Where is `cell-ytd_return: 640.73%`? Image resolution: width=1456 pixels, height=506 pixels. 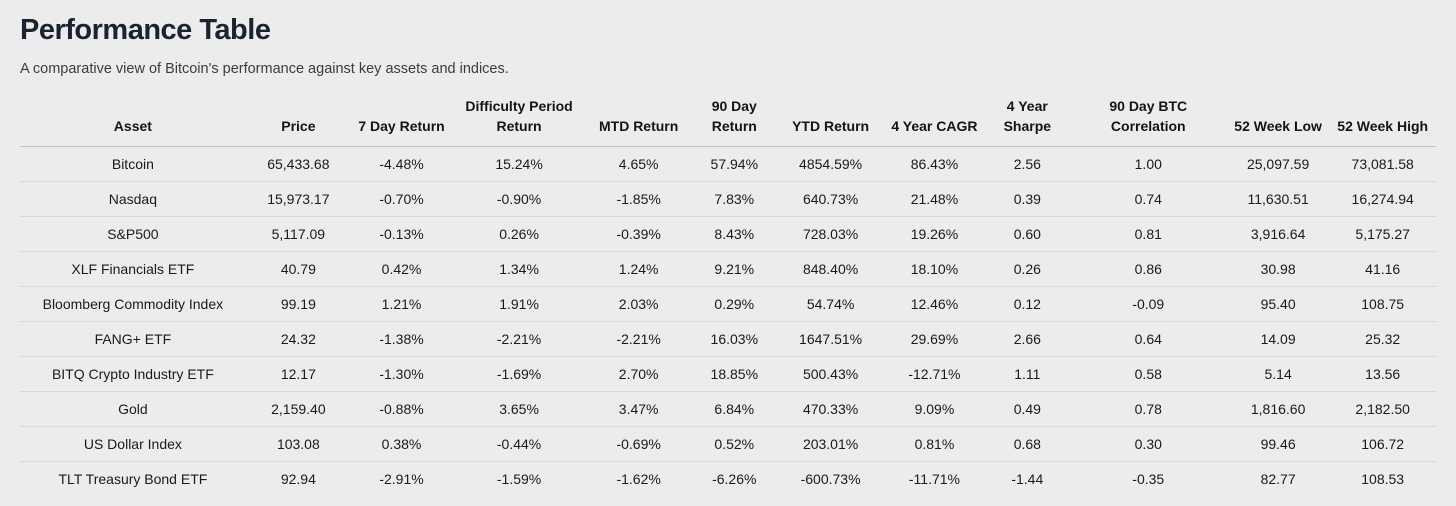
cell-ytd_return: 640.73% is located at coordinates (830, 199).